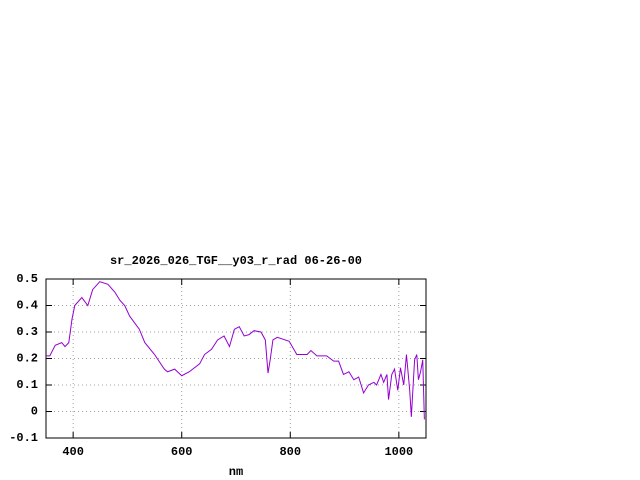  What do you see at coordinates (27, 279) in the screenshot?
I see `y-tick-label: 0.5` at bounding box center [27, 279].